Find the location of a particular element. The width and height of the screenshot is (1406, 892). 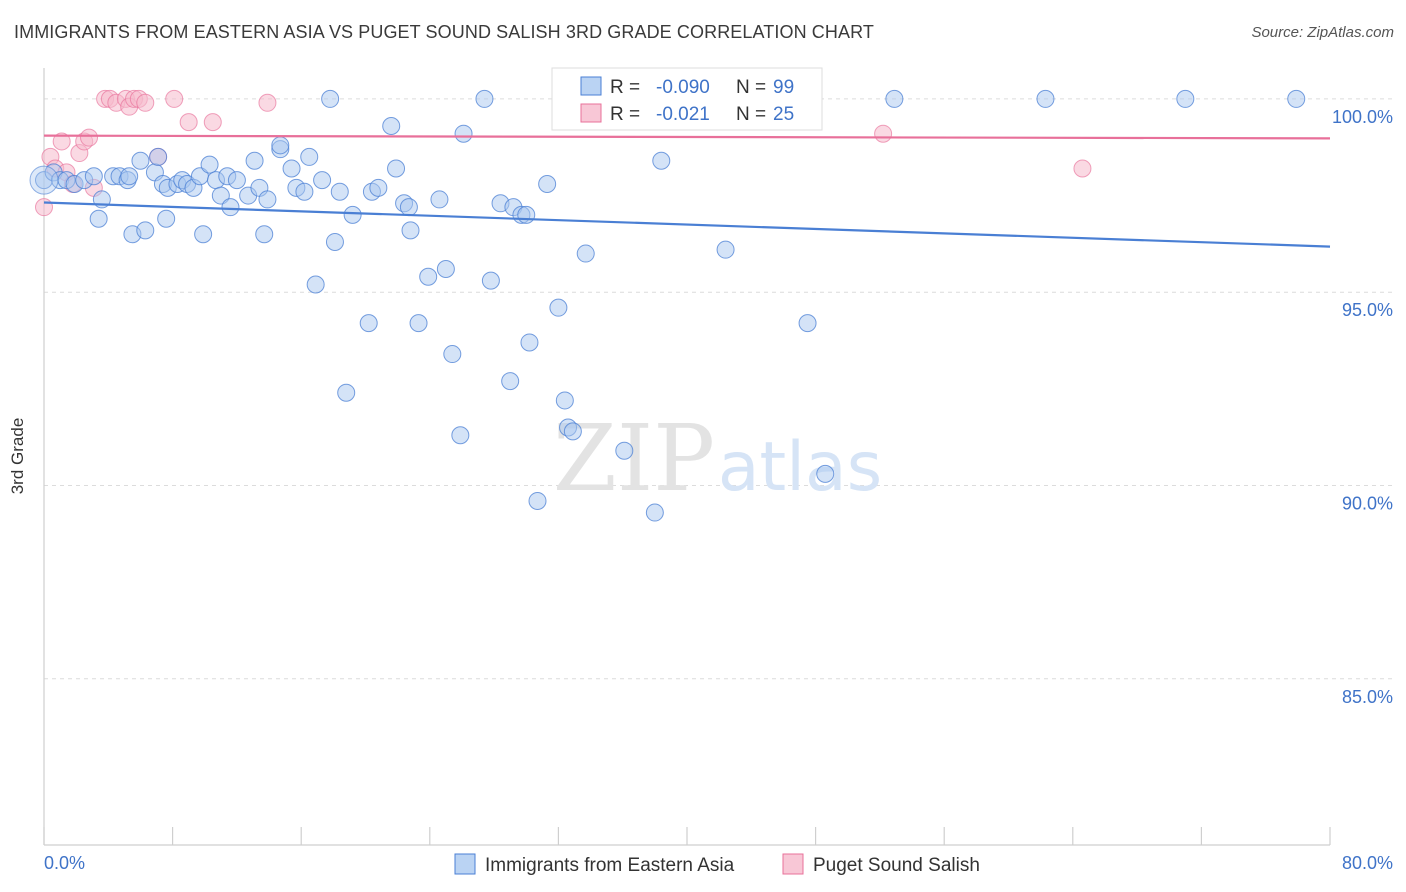

watermark: ZIP atlas is located at coordinates (717, 458).